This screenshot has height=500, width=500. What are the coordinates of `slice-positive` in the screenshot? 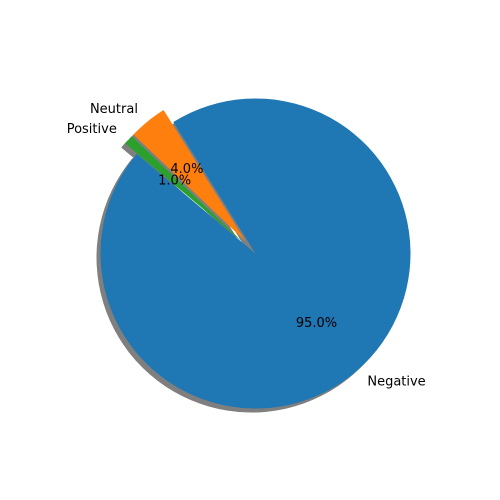 It's located at (184, 190).